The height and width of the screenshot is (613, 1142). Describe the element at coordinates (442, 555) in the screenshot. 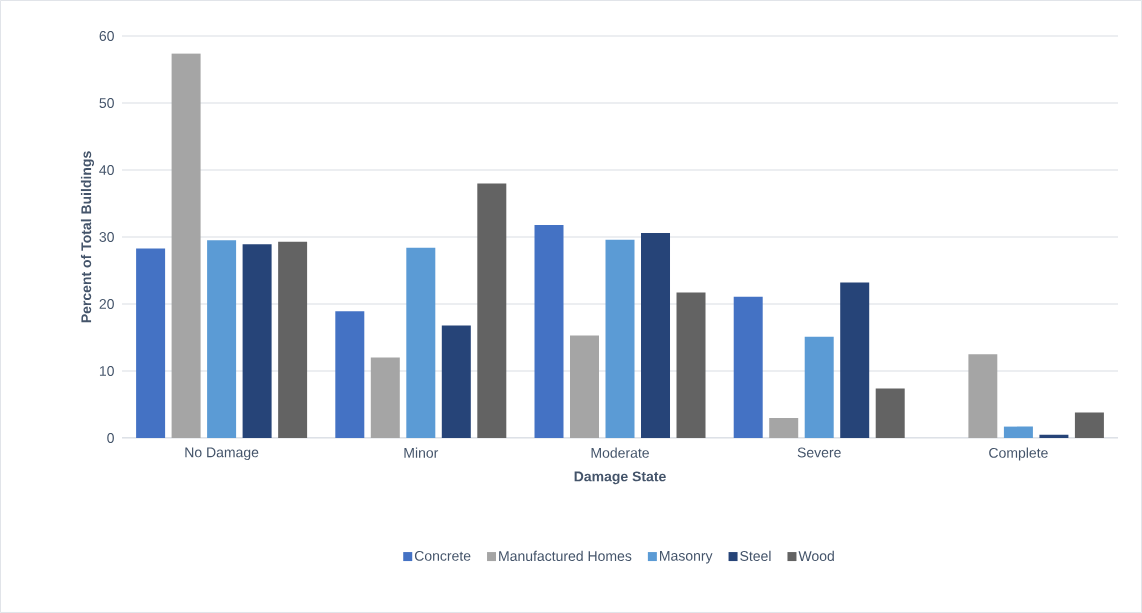

I see `legend-label: Concrete` at that location.